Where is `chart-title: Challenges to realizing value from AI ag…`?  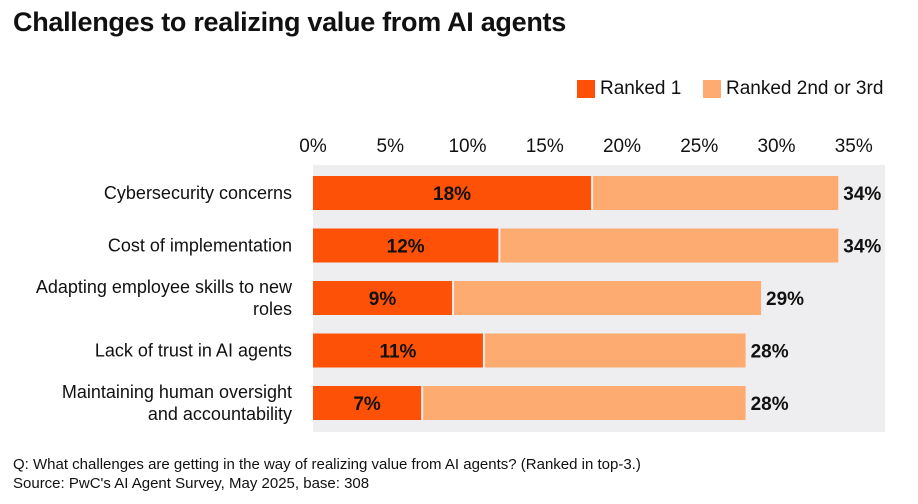 chart-title: Challenges to realizing value from AI ag… is located at coordinates (289, 22).